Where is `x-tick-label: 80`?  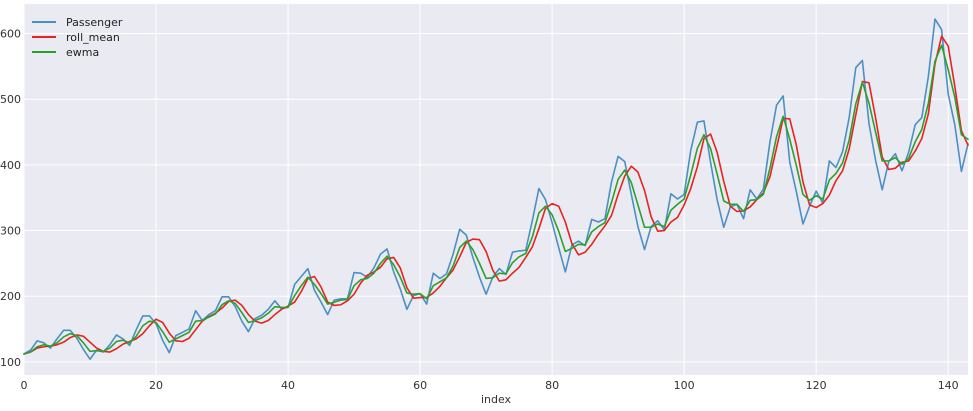 x-tick-label: 80 is located at coordinates (552, 385).